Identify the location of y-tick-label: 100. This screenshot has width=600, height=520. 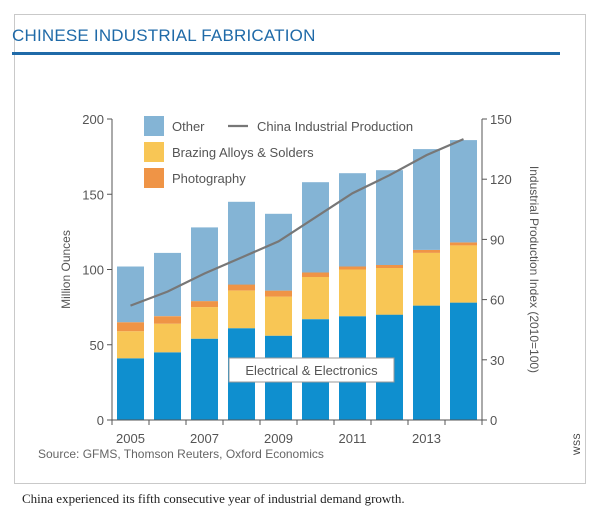
(93, 270).